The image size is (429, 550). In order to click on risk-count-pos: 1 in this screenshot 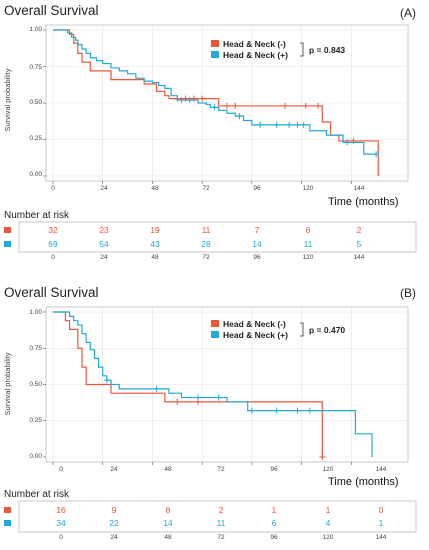, I will do `click(381, 523)`.